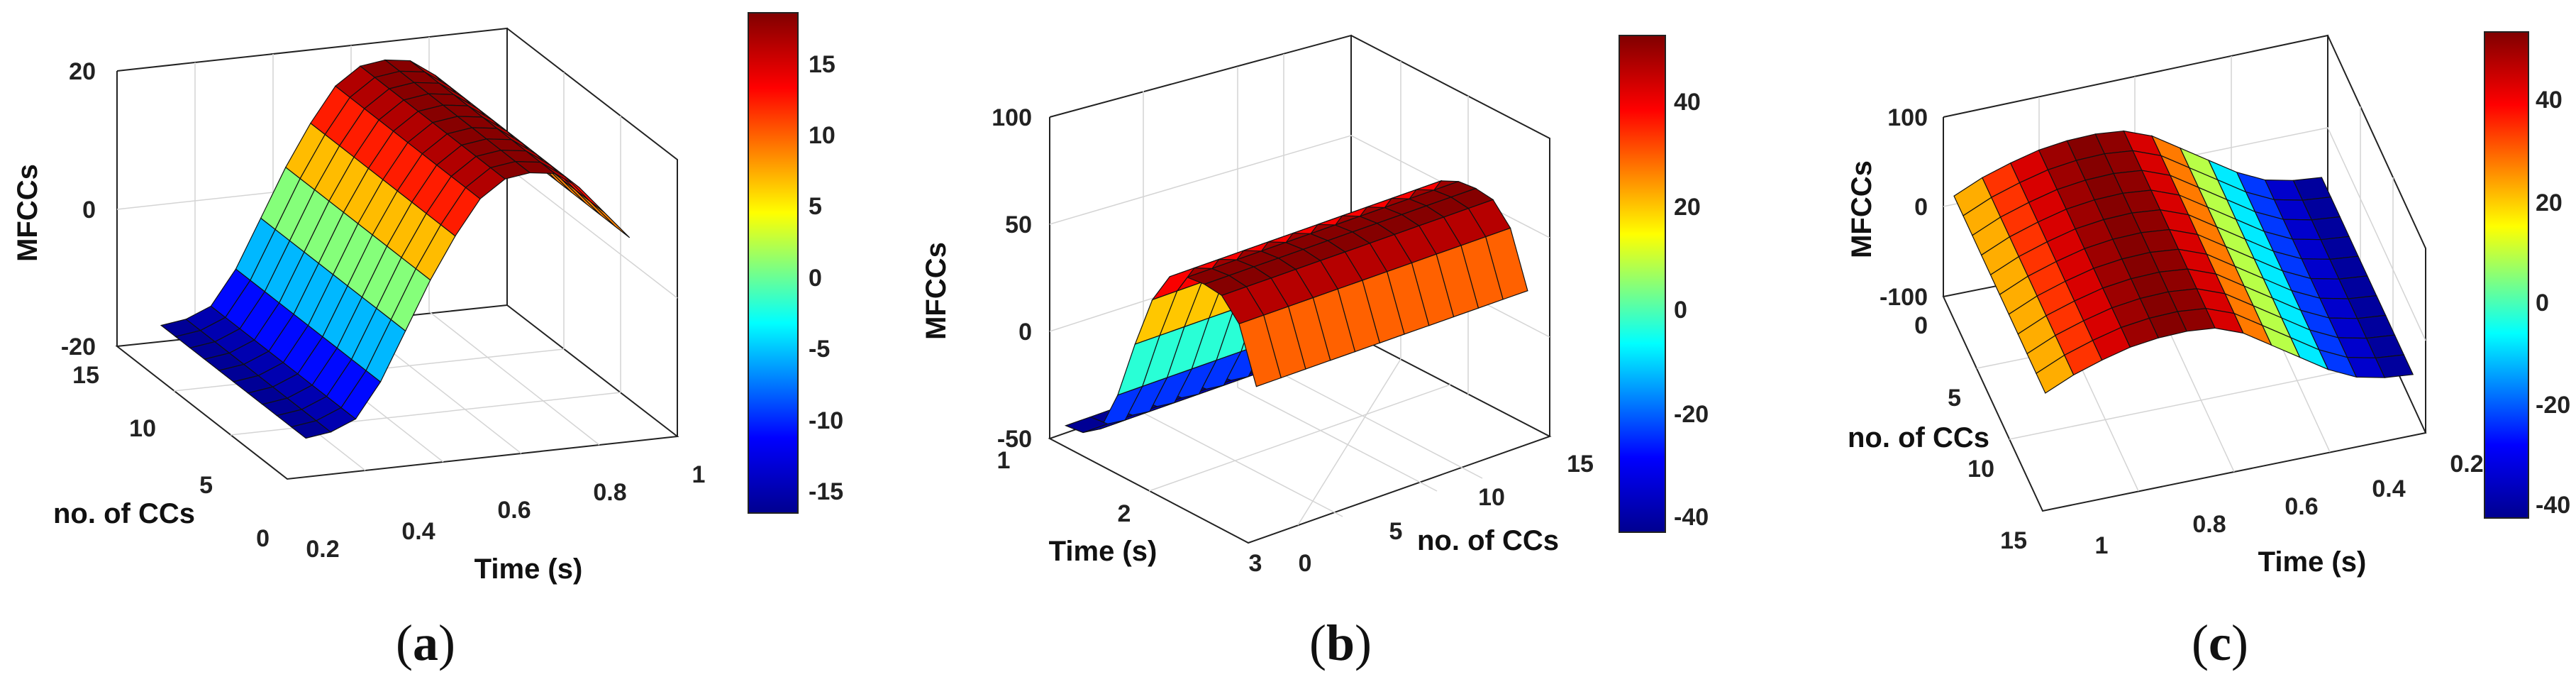 This screenshot has height=694, width=2576. Describe the element at coordinates (1904, 208) in the screenshot. I see `panel-c-z-ticks: -100 0 100` at that location.